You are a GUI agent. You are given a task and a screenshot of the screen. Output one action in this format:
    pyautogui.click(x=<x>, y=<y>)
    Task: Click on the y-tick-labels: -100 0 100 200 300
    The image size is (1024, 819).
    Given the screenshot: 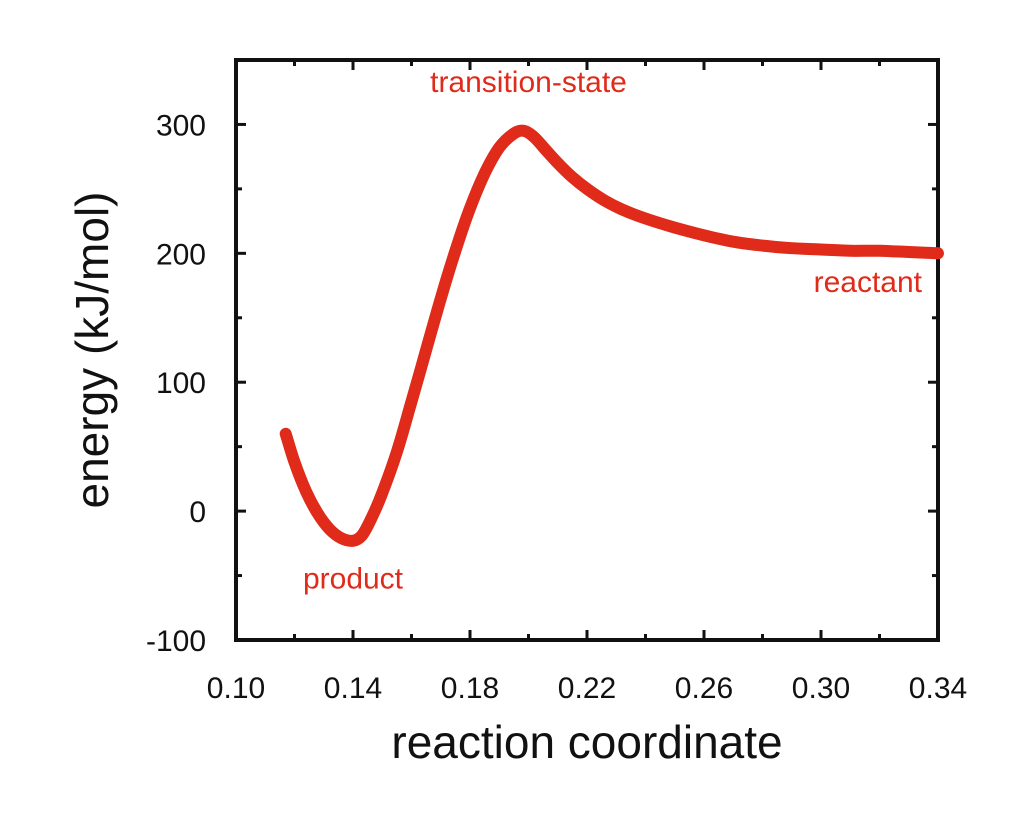 What is the action you would take?
    pyautogui.click(x=176, y=383)
    